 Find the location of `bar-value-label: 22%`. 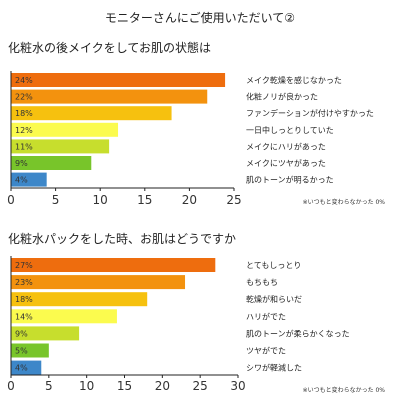

bar-value-label: 22% is located at coordinates (24, 97).